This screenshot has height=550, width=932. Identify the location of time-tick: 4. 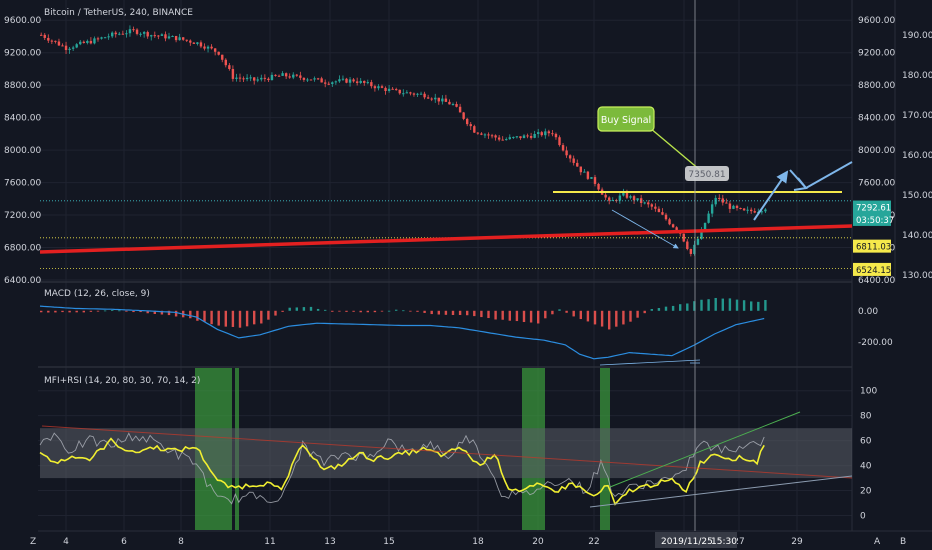
(66, 542).